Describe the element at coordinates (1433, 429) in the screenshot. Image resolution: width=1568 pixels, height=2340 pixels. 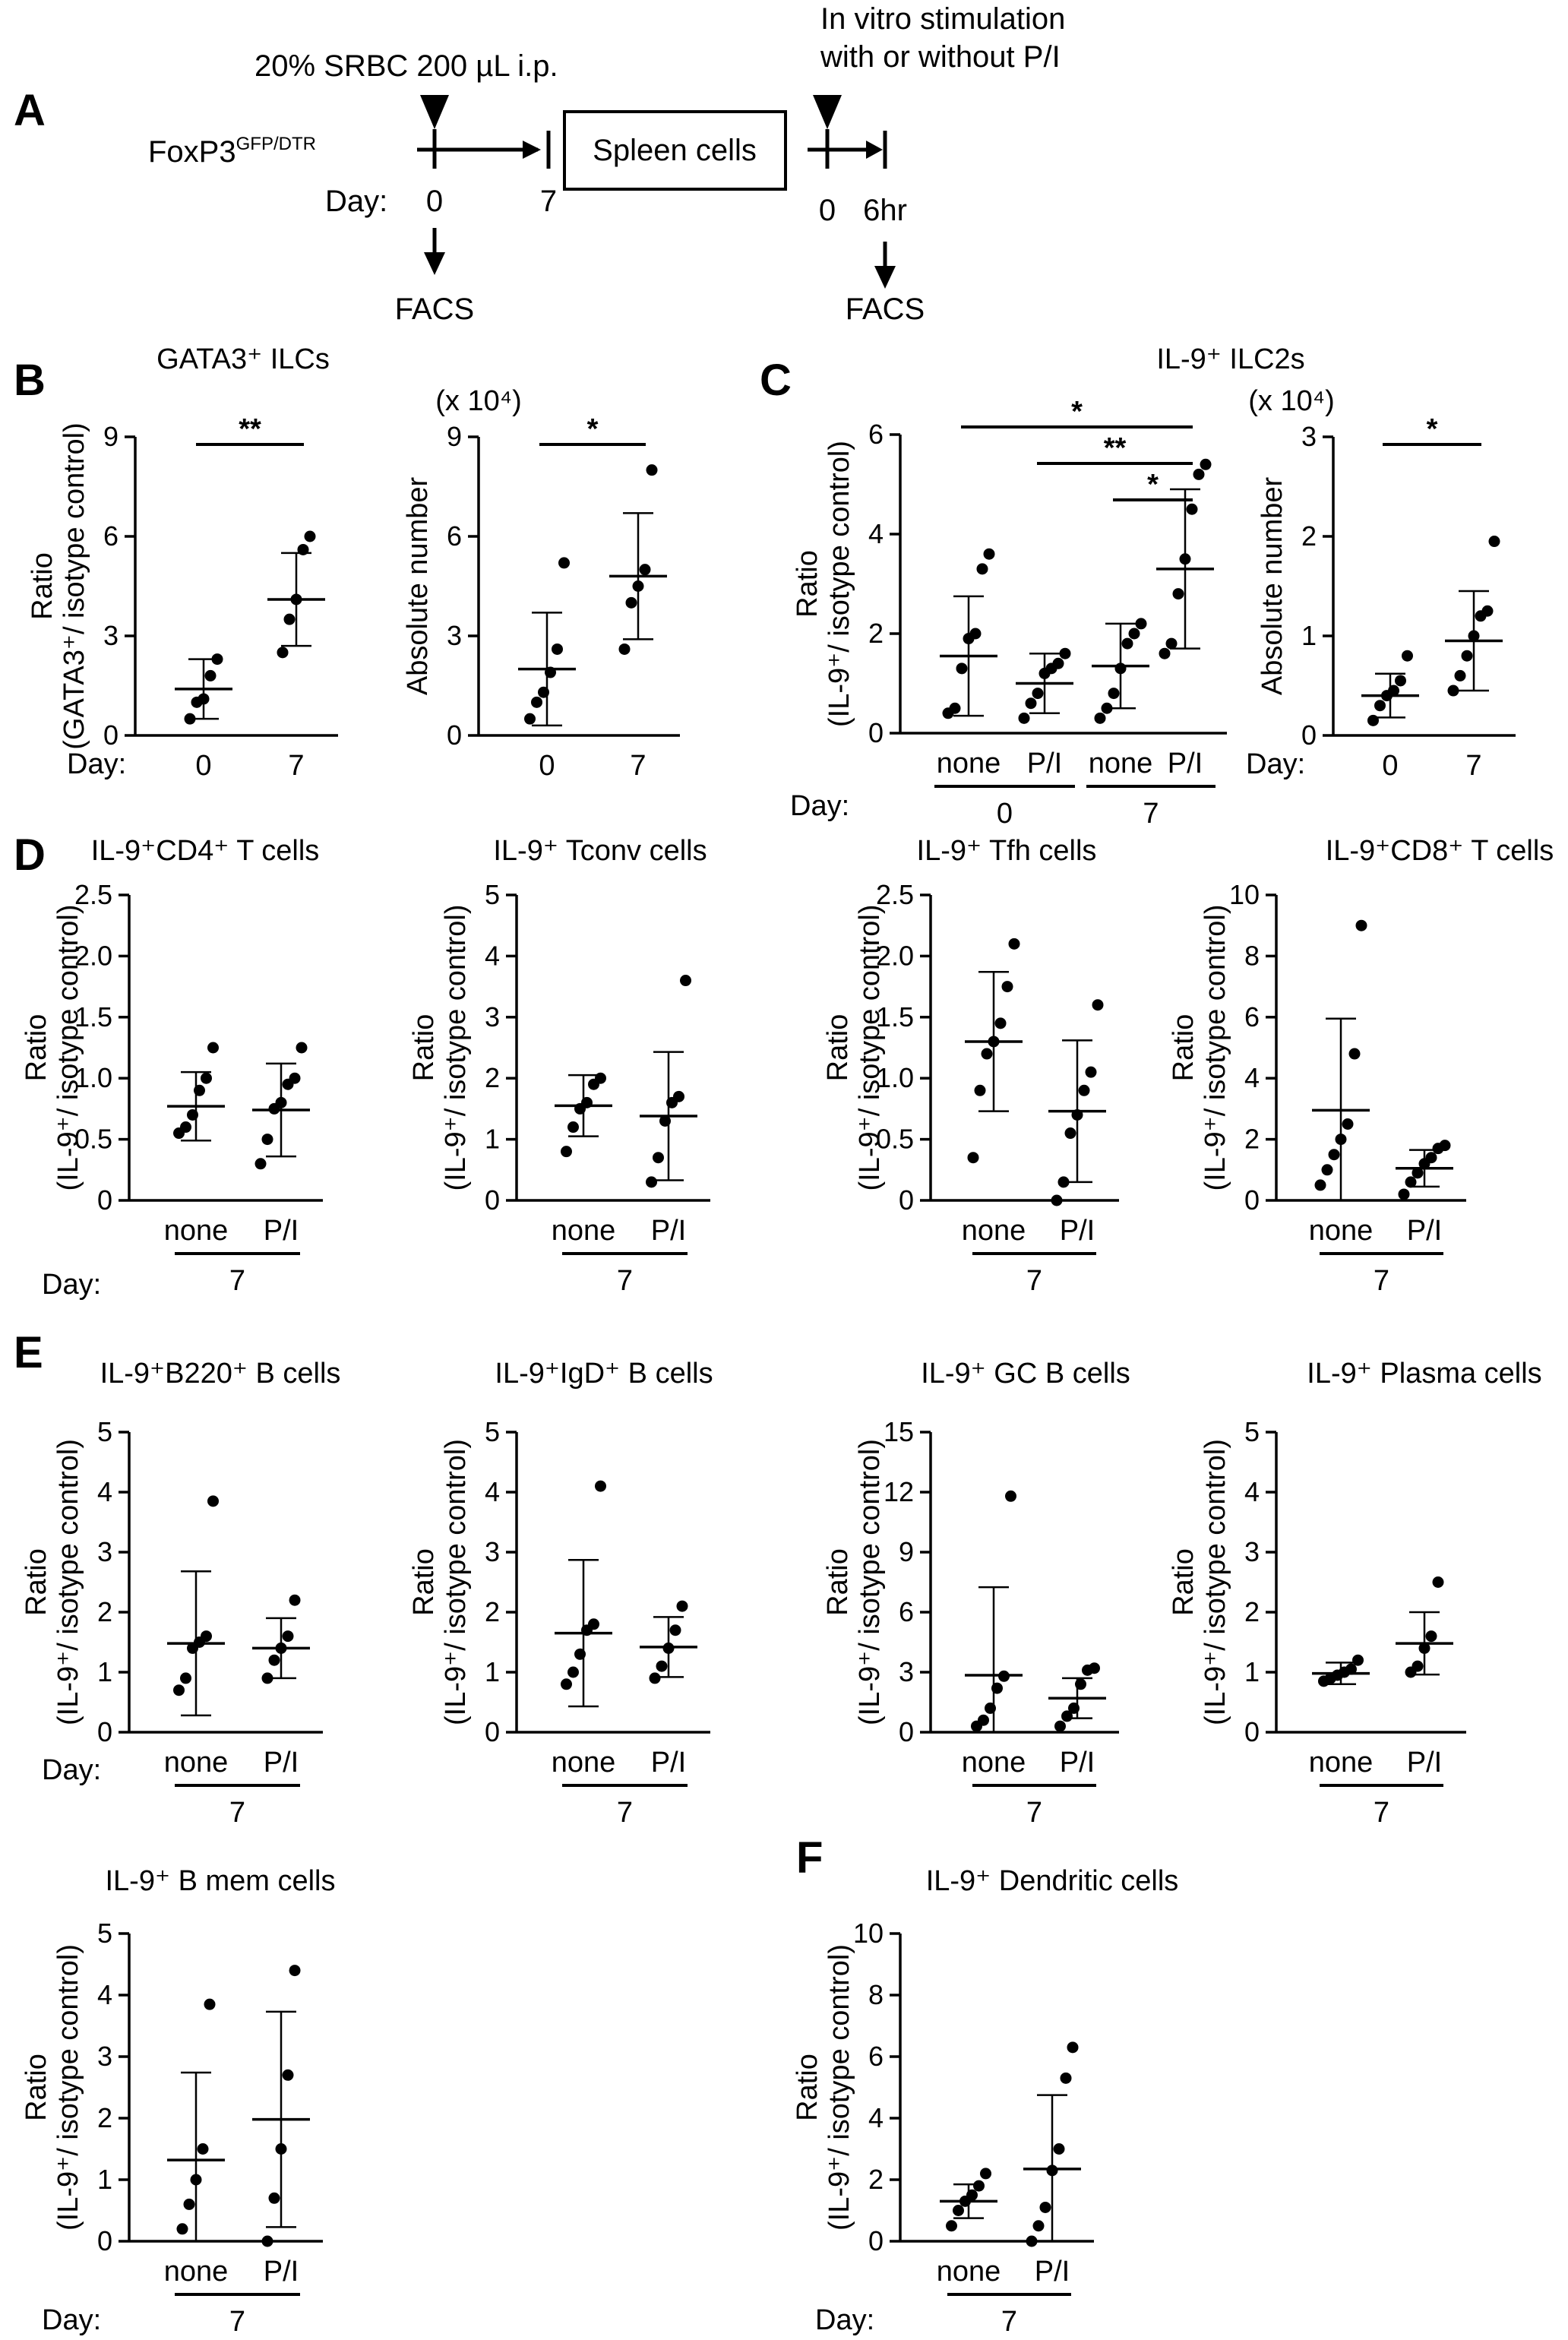
I see `significance-label: *` at that location.